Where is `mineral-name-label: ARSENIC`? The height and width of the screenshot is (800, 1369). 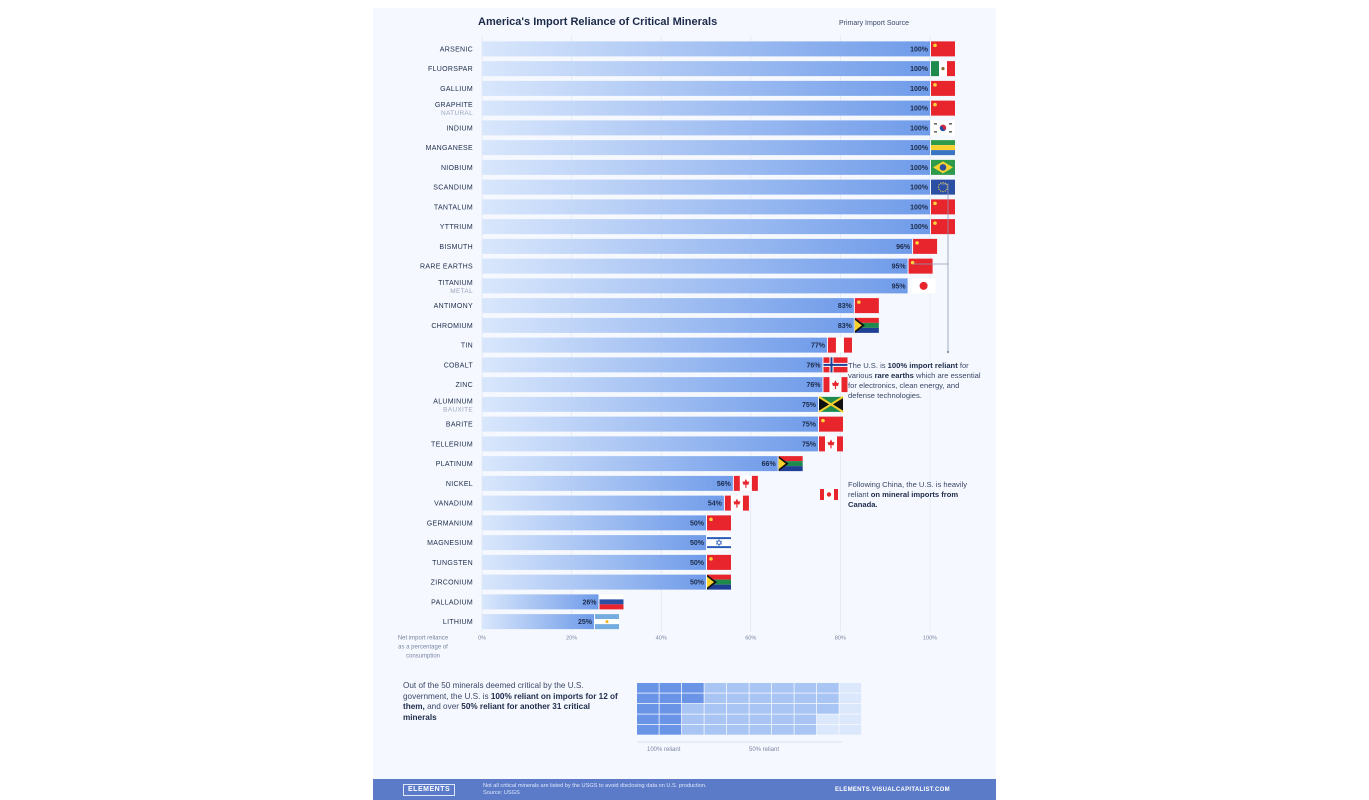
mineral-name-label: ARSENIC is located at coordinates (456, 49).